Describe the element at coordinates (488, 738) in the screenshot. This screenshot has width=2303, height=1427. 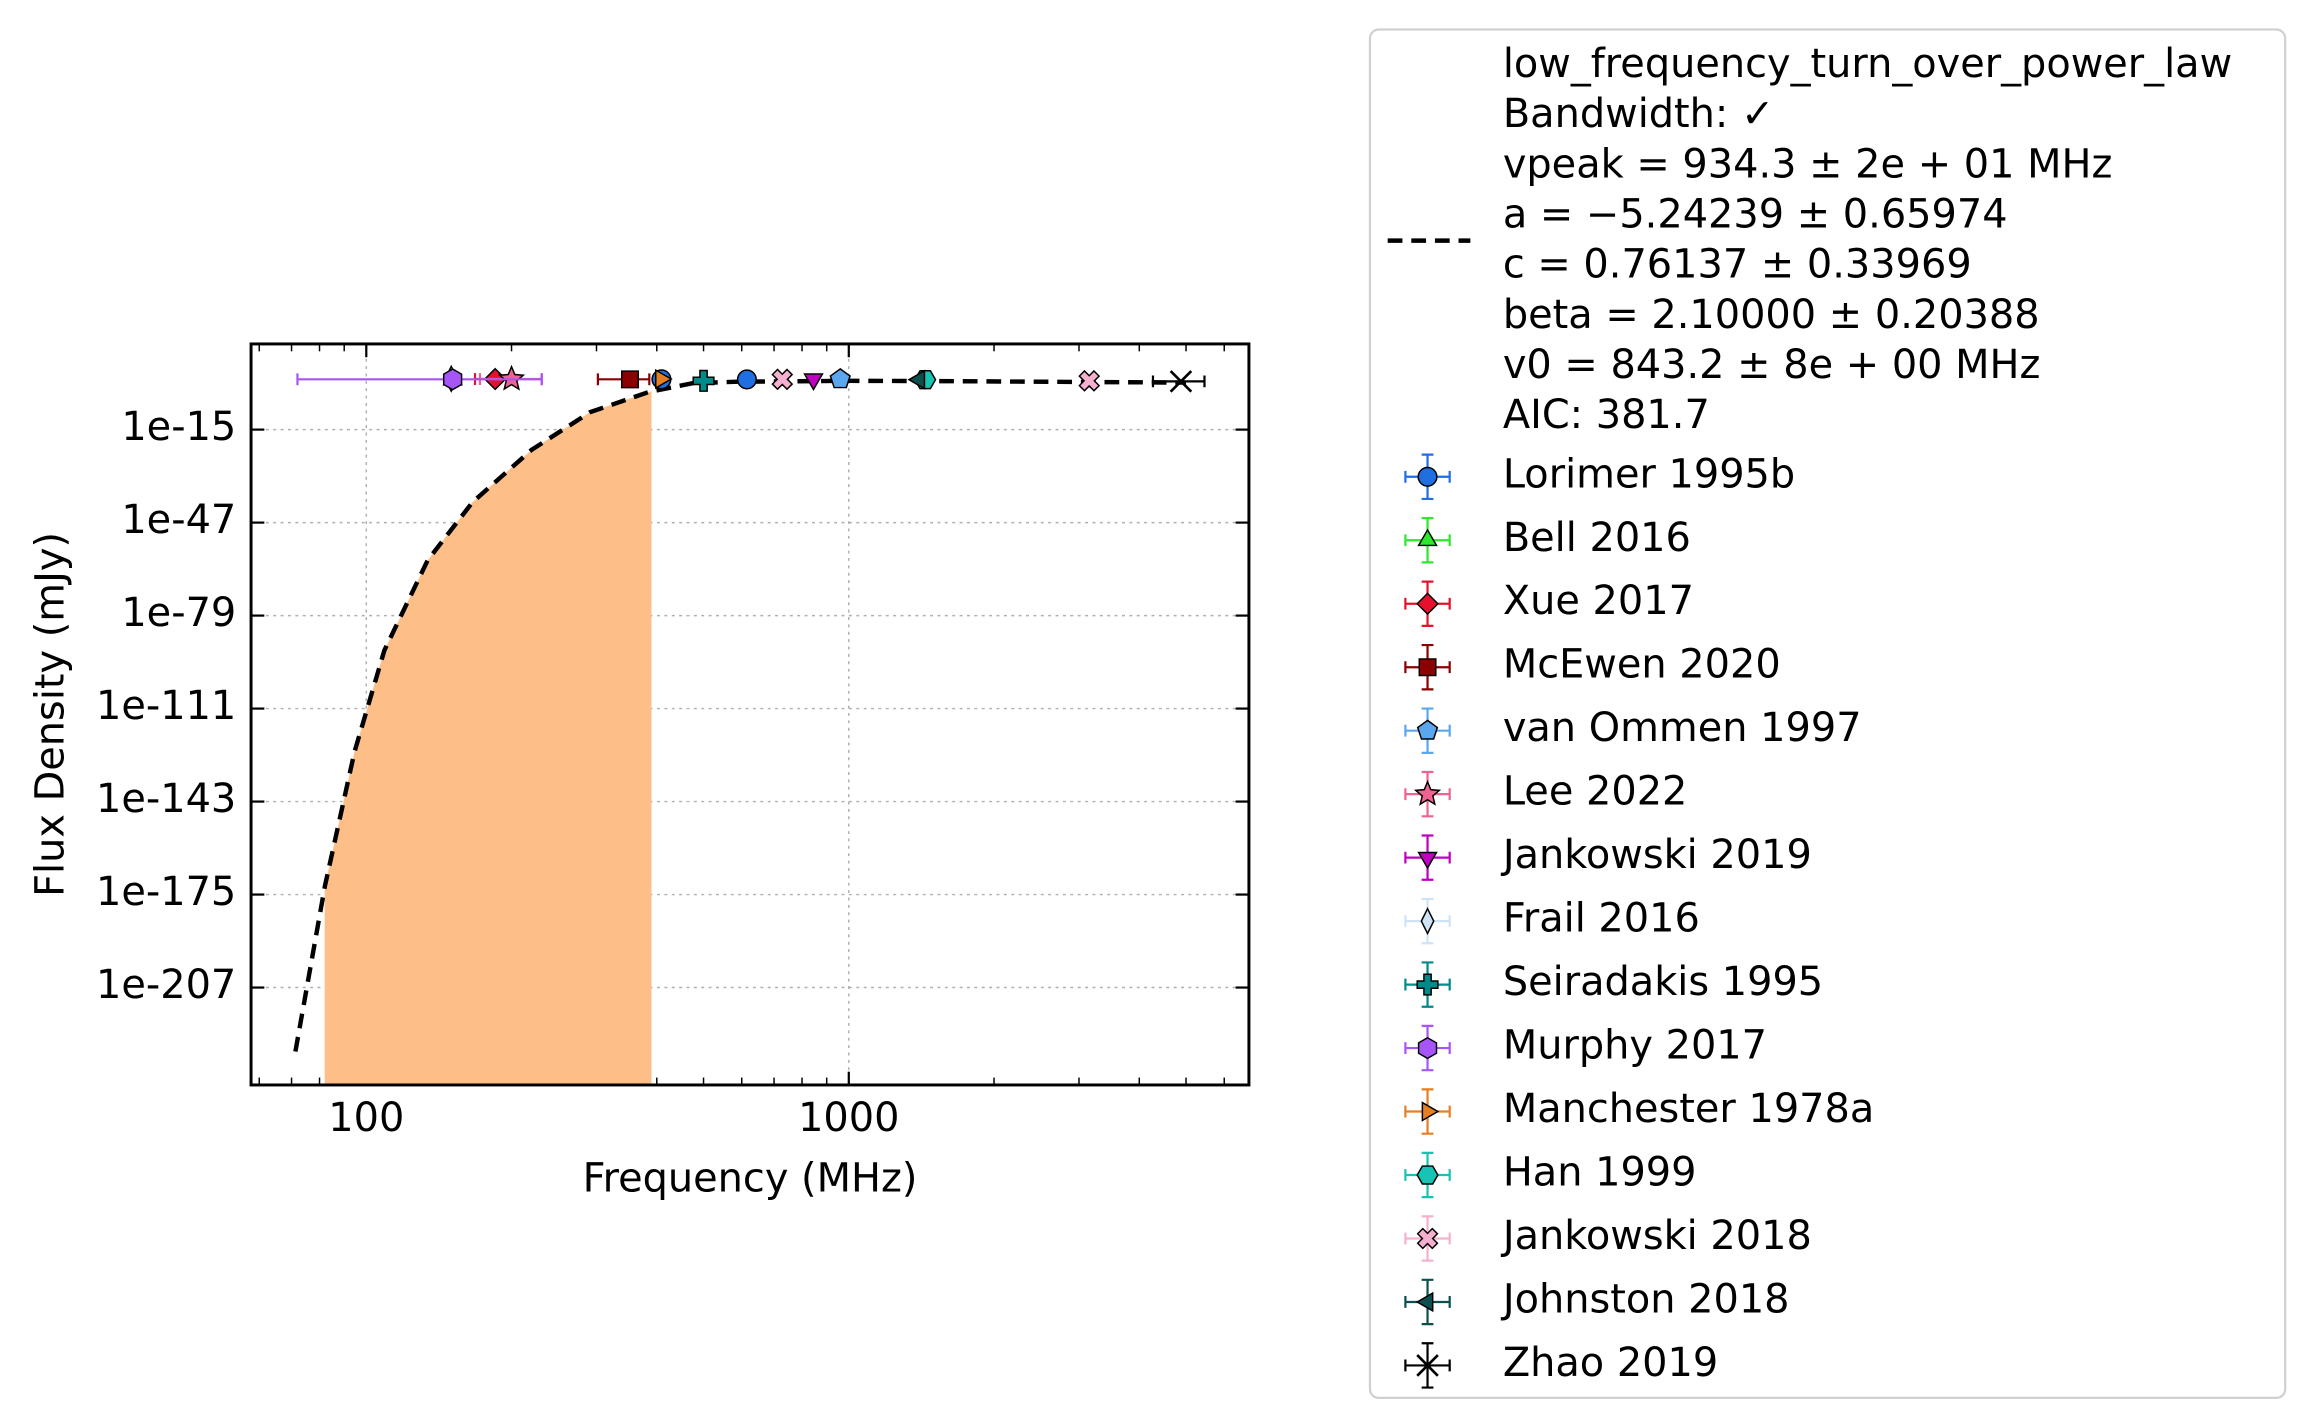
I see `bandwidth-fill` at that location.